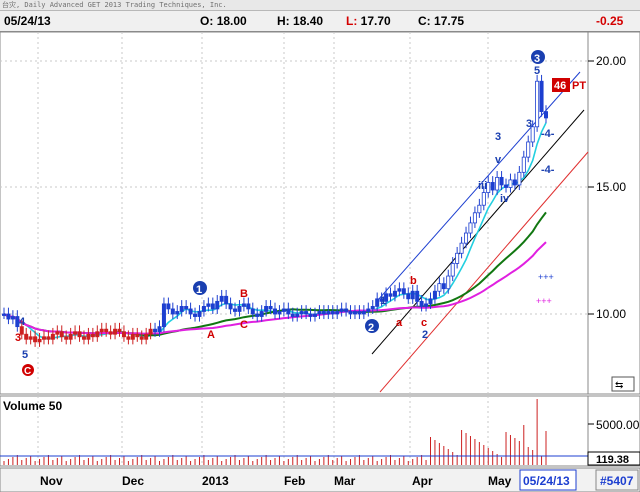 The width and height of the screenshot is (640, 492). I want to click on volume-last-value: 119.38, so click(612, 460).